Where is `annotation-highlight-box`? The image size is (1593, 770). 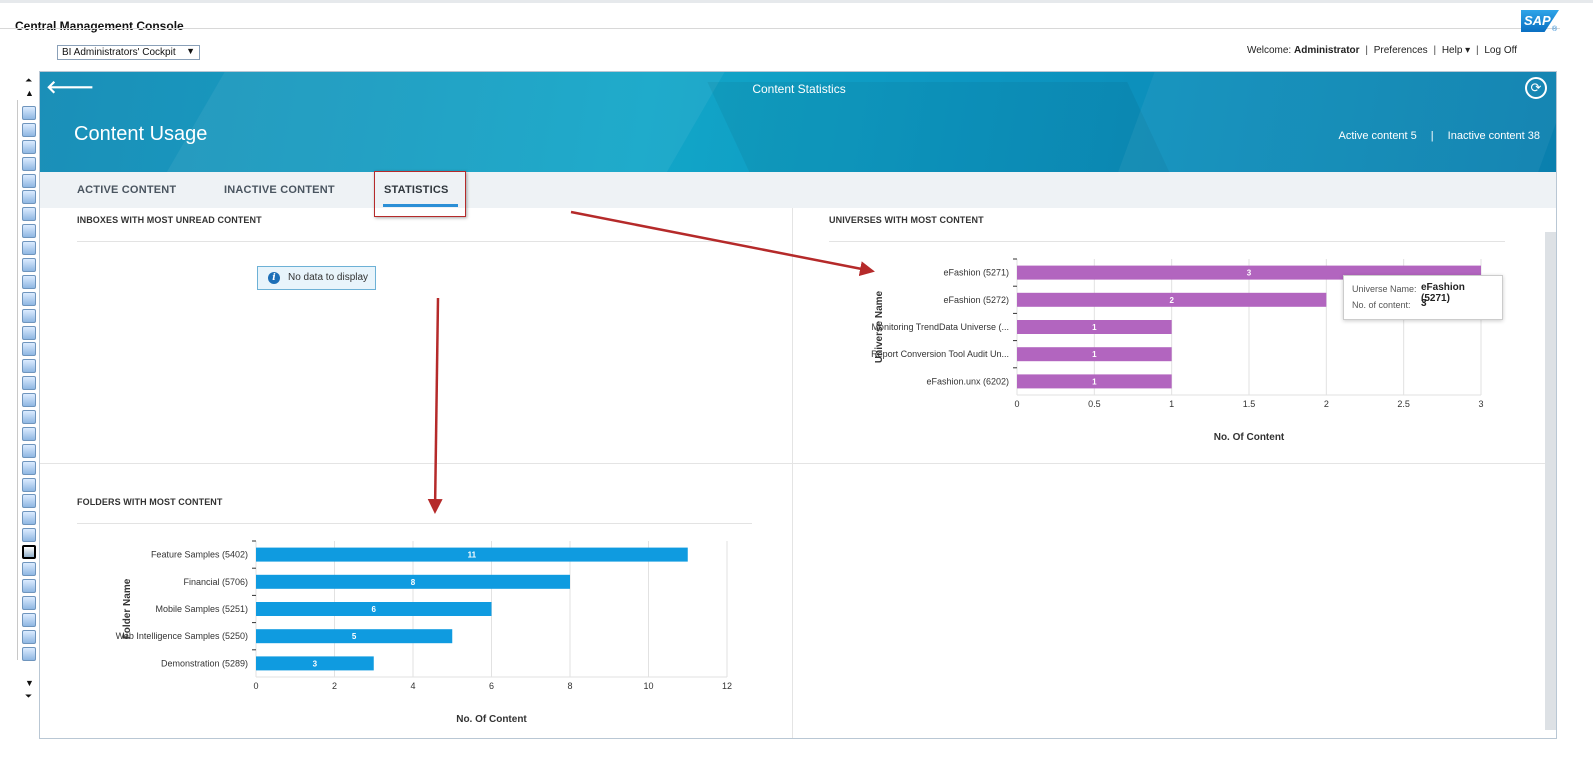
annotation-highlight-box is located at coordinates (420, 194).